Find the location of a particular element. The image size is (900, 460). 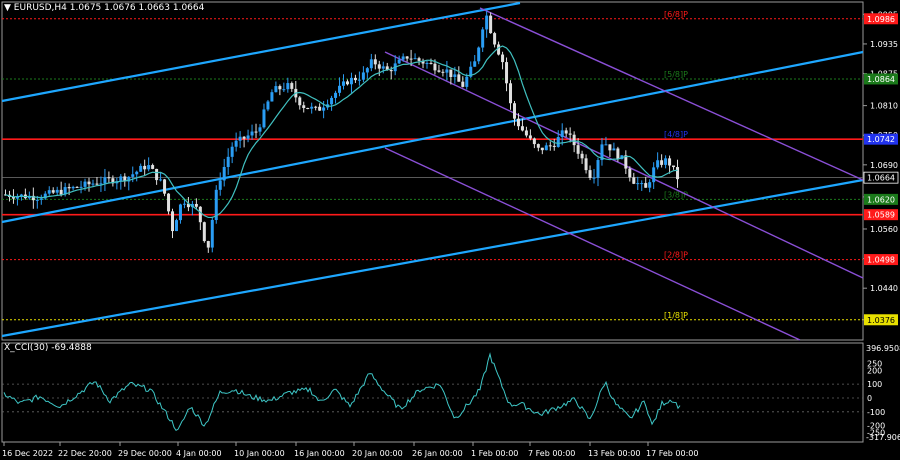

cci-axis-label: 250 is located at coordinates (874, 363).